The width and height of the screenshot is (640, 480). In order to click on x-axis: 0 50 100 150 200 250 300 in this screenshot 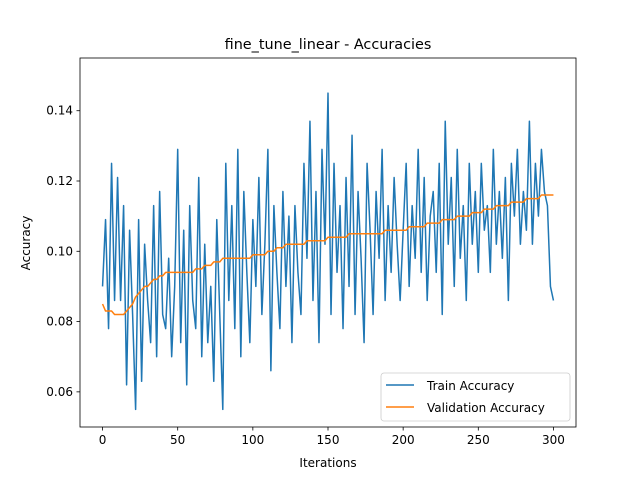, I will do `click(332, 437)`.